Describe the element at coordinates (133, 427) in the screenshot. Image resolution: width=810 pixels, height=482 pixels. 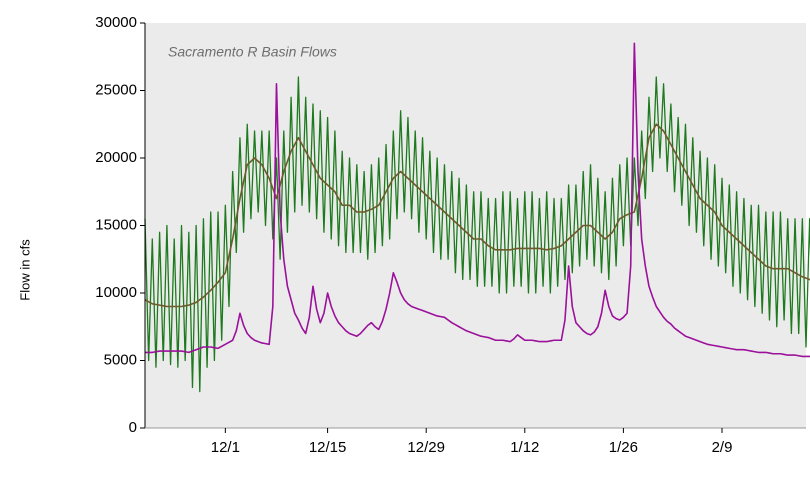
I see `y-tick-label: 0` at that location.